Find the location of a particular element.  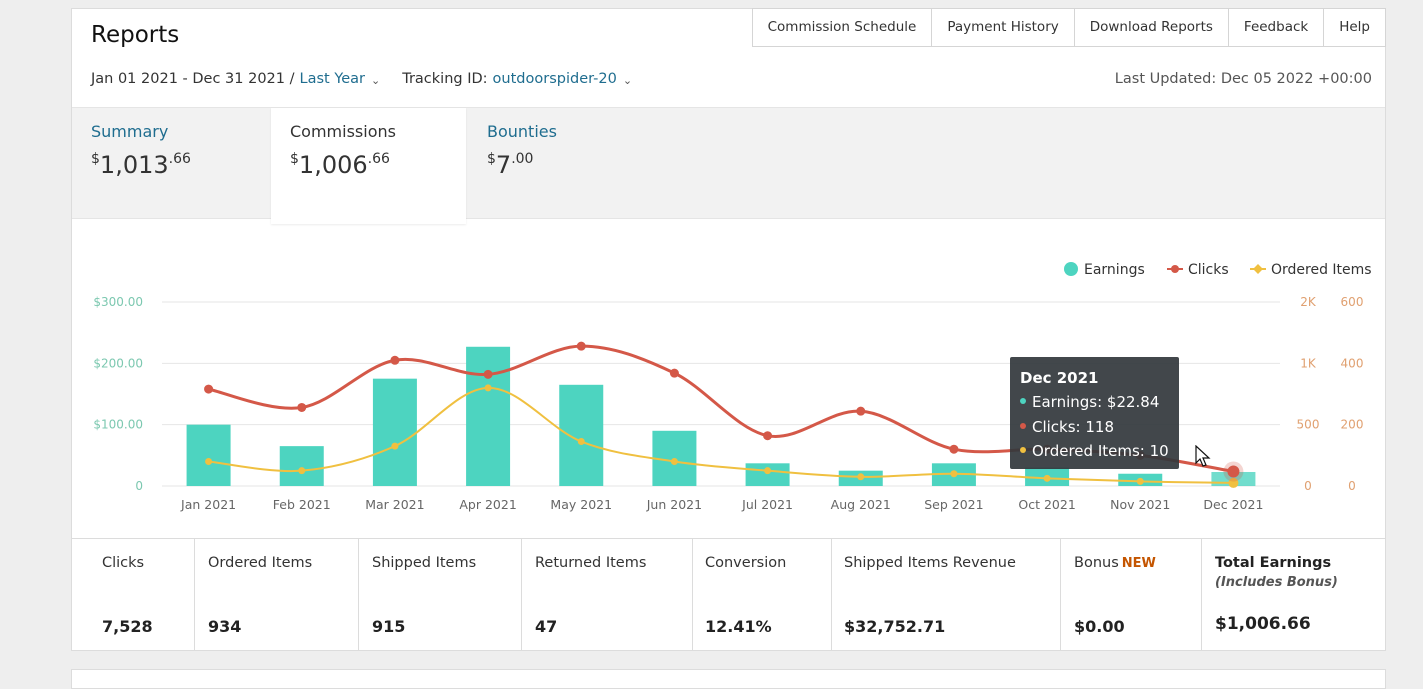

date-range-label: Jan 01 2021 - Dec 31 2021 / is located at coordinates (193, 79).